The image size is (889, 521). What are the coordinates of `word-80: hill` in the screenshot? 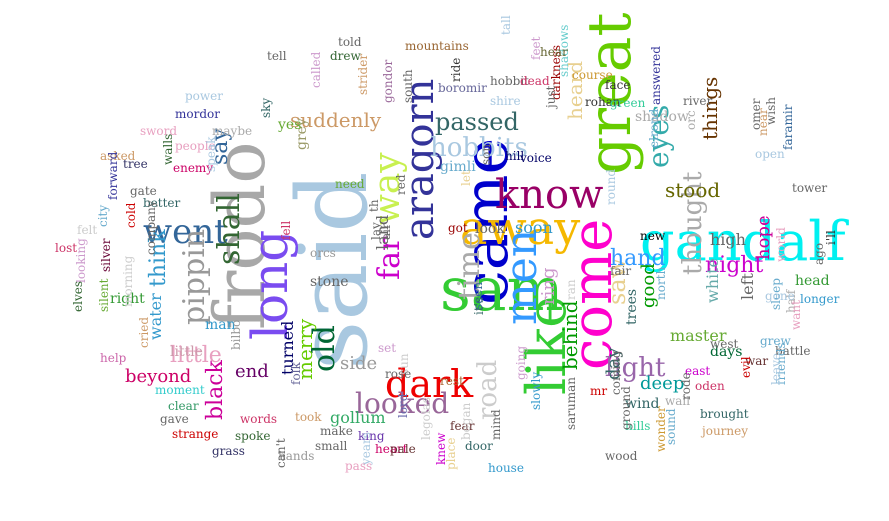 It's located at (515, 156).